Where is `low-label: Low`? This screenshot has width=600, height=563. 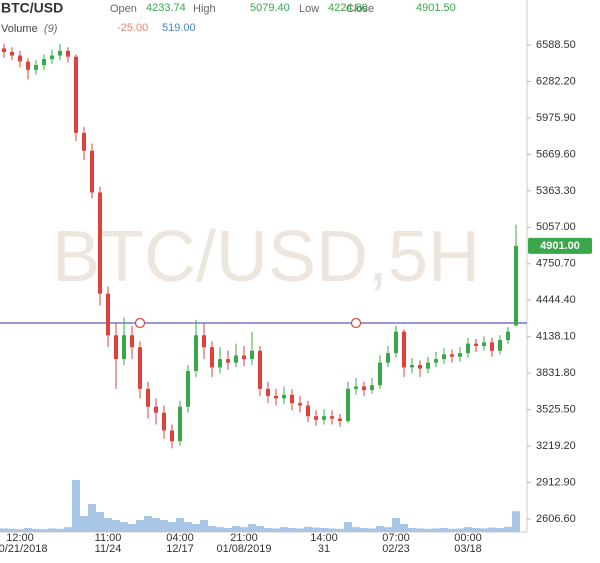
low-label: Low is located at coordinates (309, 9).